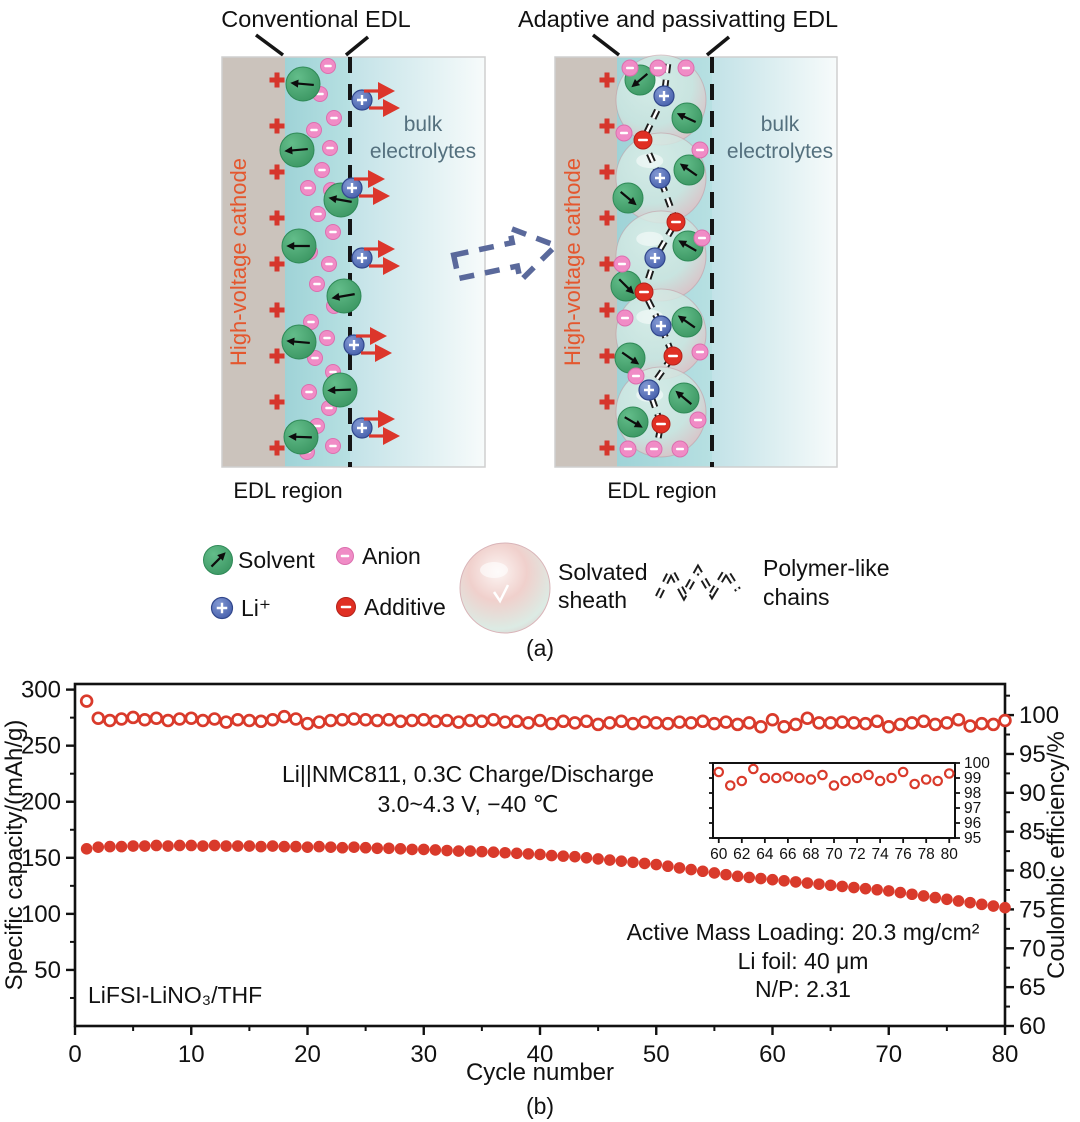 The height and width of the screenshot is (1122, 1080). Describe the element at coordinates (1039, 715) in the screenshot. I see `y-right-tick-label: 100` at that location.